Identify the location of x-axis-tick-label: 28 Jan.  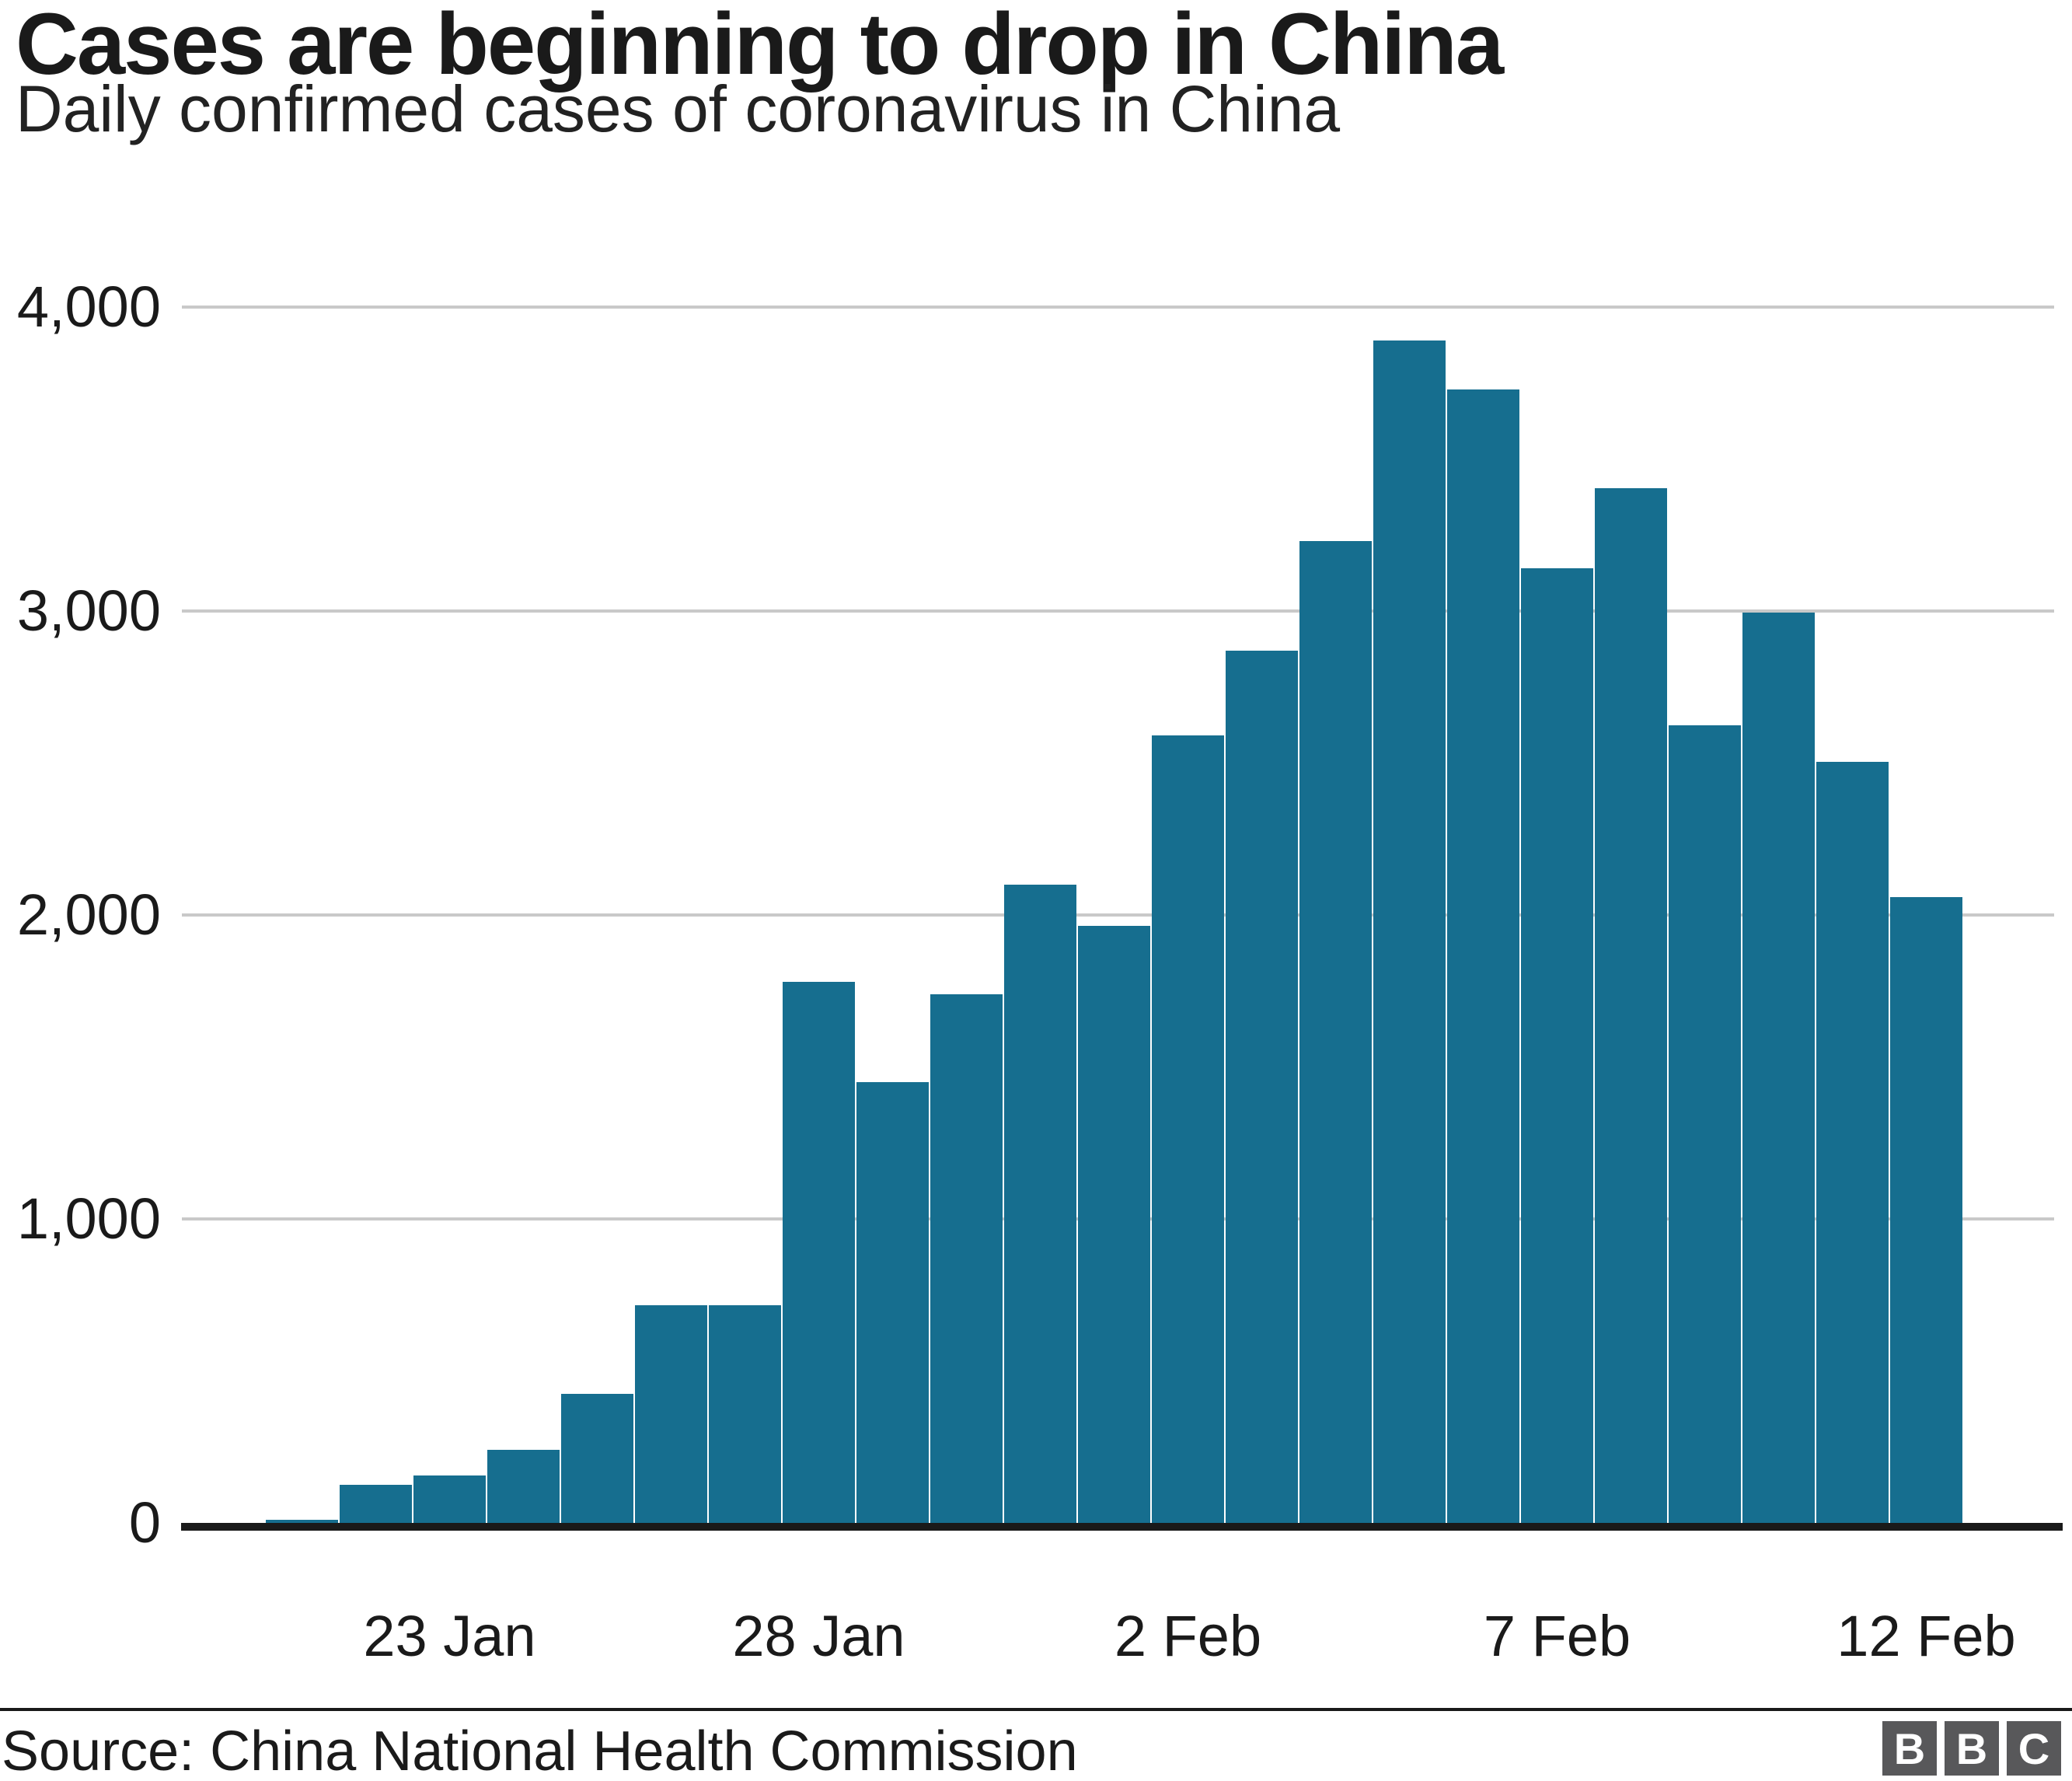
(818, 1636).